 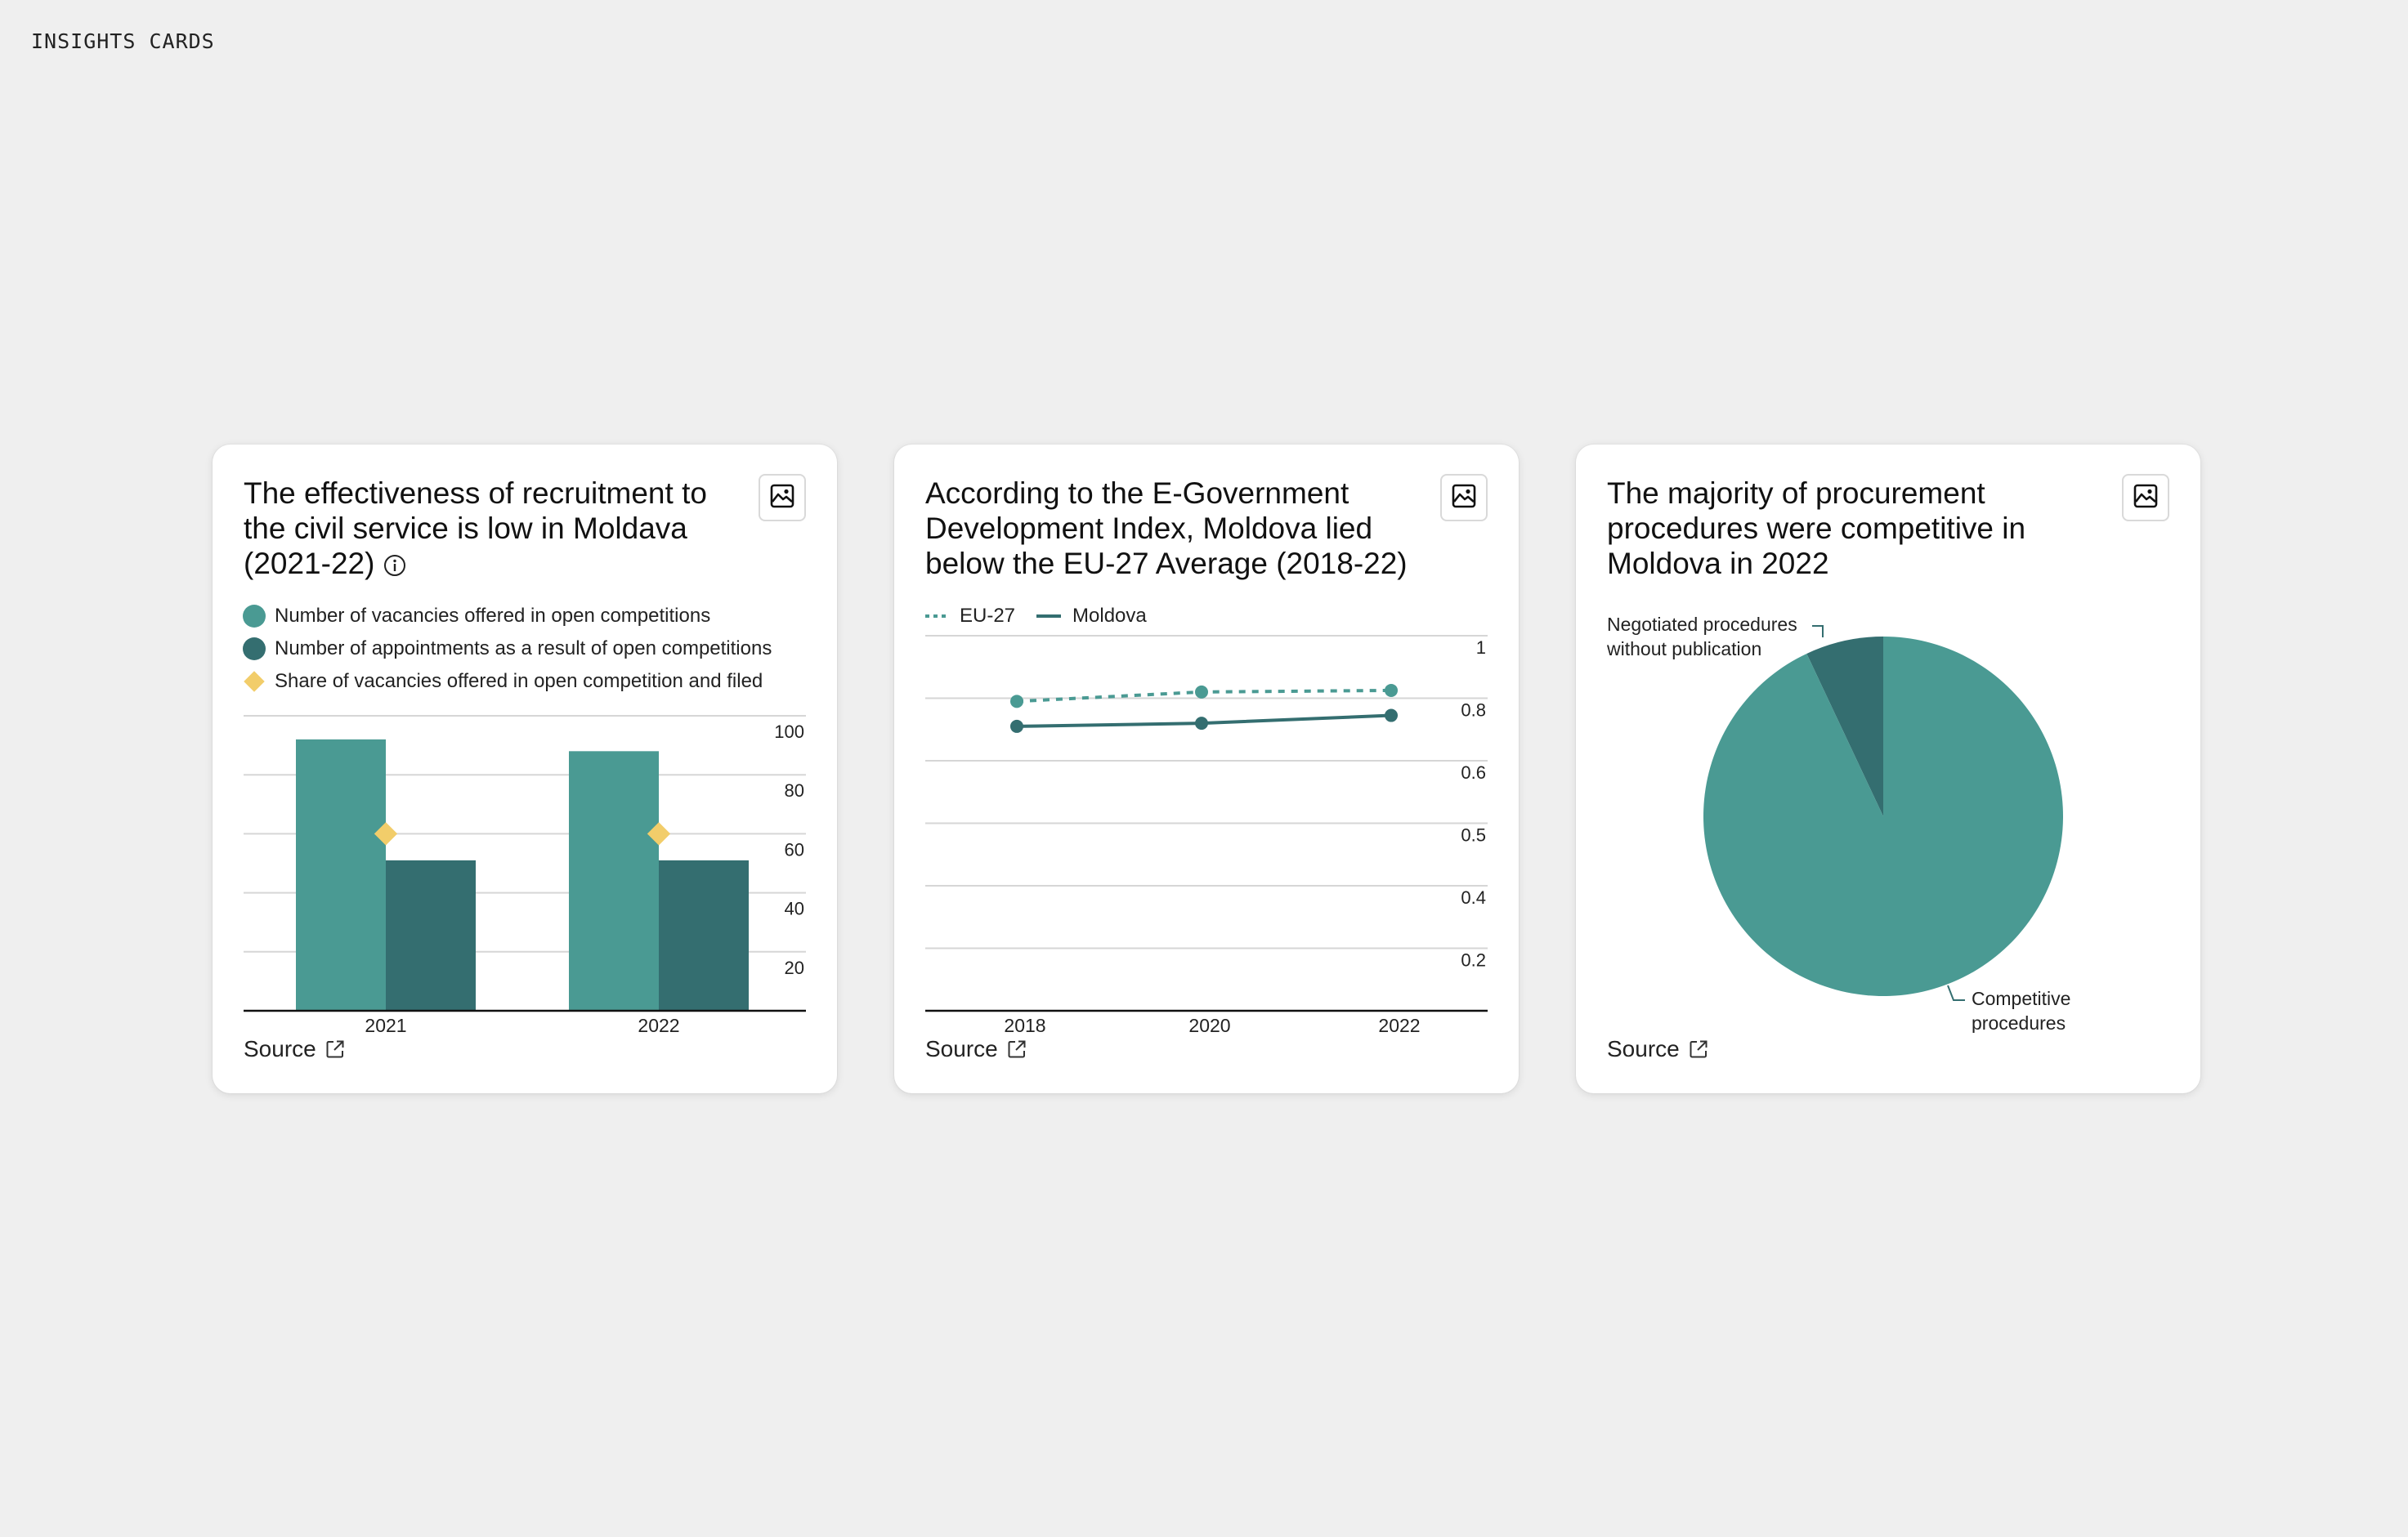 What do you see at coordinates (794, 968) in the screenshot?
I see `y-tick-label: 20` at bounding box center [794, 968].